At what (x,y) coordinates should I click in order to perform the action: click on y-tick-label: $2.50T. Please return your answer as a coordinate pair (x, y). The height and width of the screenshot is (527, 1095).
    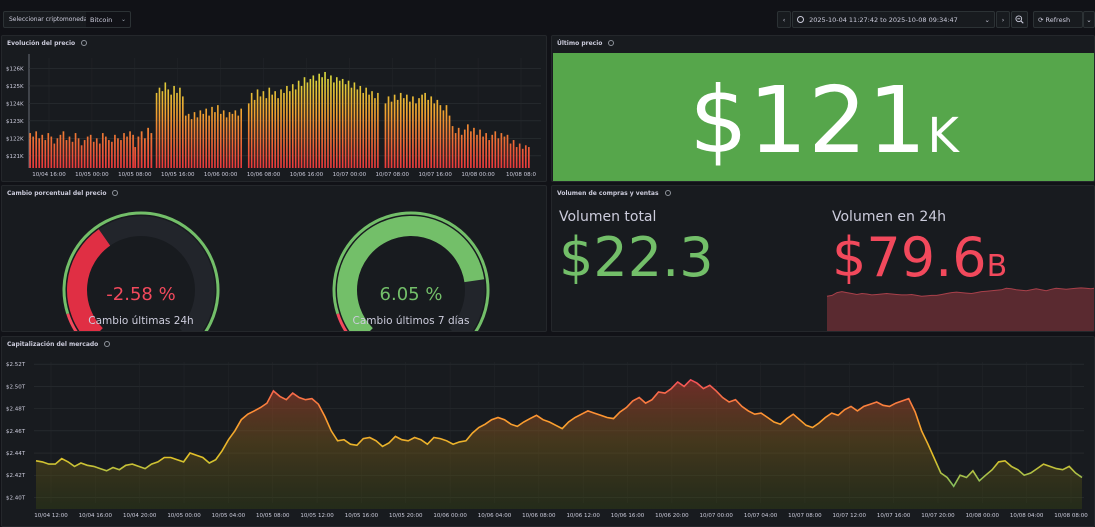
    Looking at the image, I should click on (16, 387).